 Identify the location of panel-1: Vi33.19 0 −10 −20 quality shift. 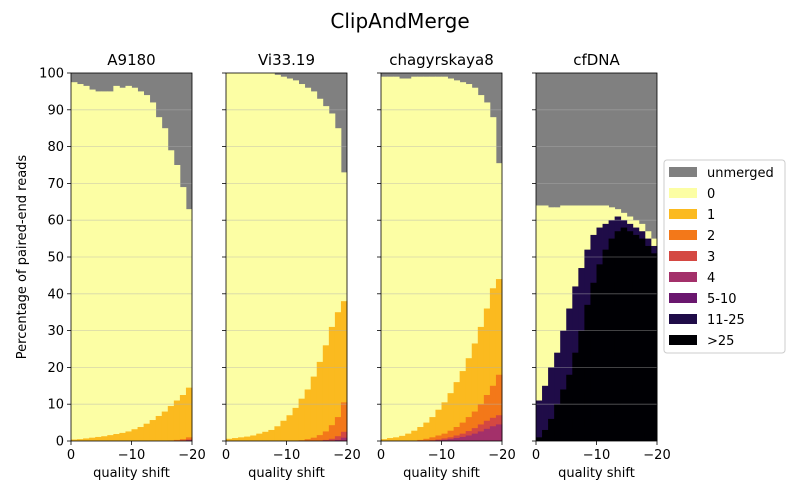
(291, 266).